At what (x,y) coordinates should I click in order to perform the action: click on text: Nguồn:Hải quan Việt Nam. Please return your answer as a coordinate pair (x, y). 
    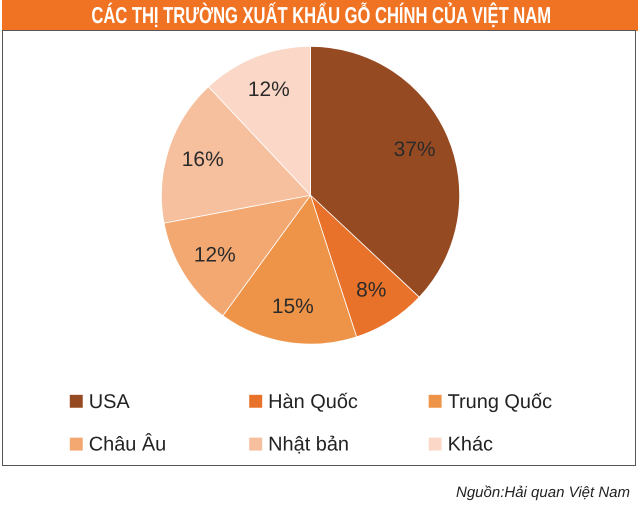
    Looking at the image, I should click on (543, 492).